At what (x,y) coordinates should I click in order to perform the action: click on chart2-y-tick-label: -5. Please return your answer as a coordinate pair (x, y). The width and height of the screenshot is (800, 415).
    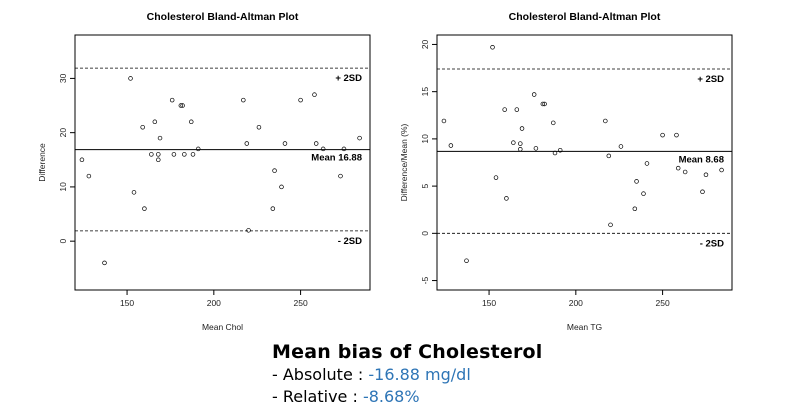
    Looking at the image, I should click on (425, 281).